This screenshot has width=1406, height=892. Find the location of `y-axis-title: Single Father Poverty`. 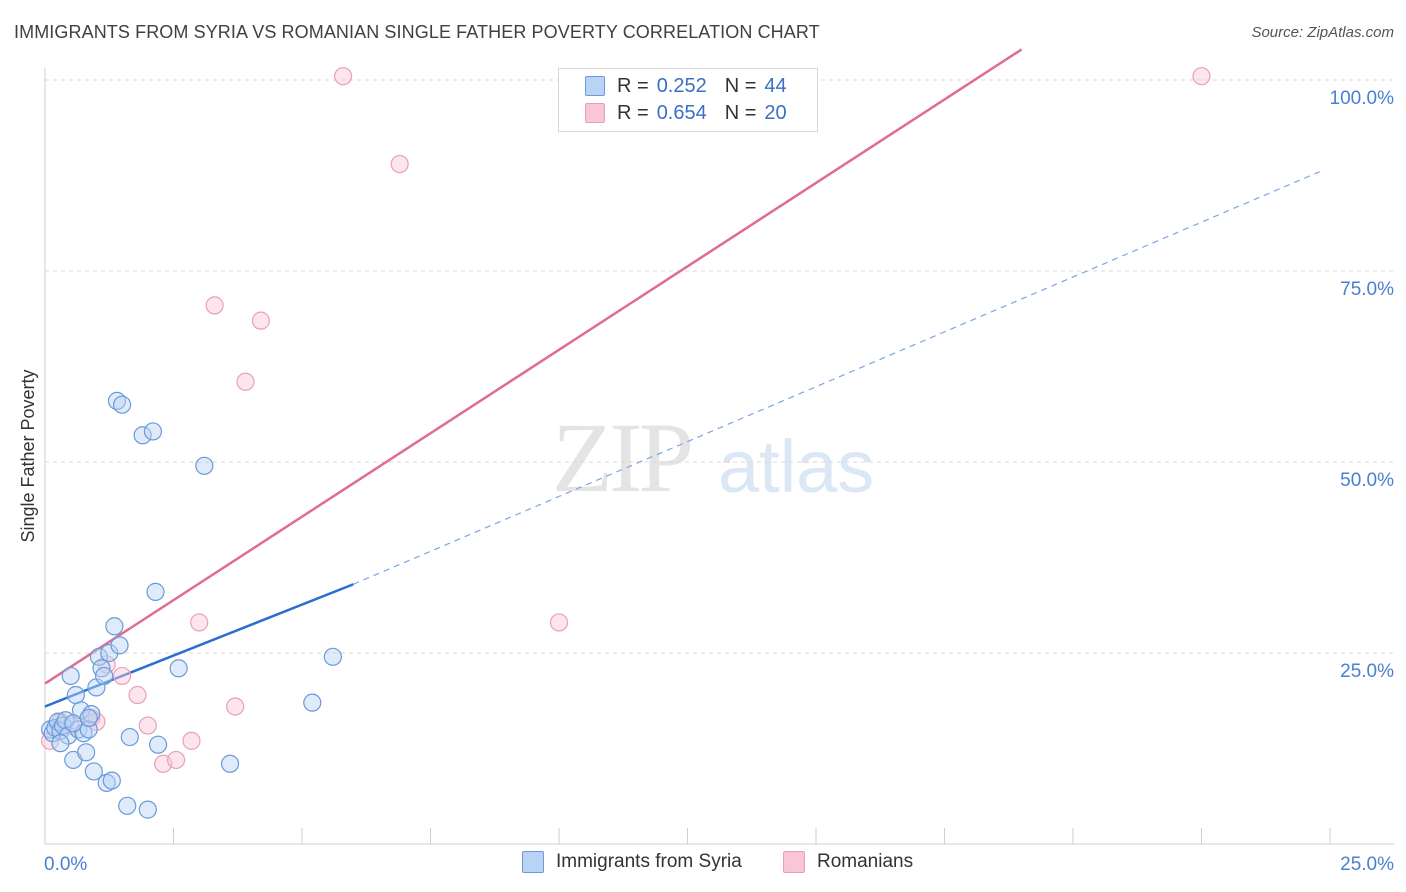

y-axis-title: Single Father Poverty is located at coordinates (28, 455).